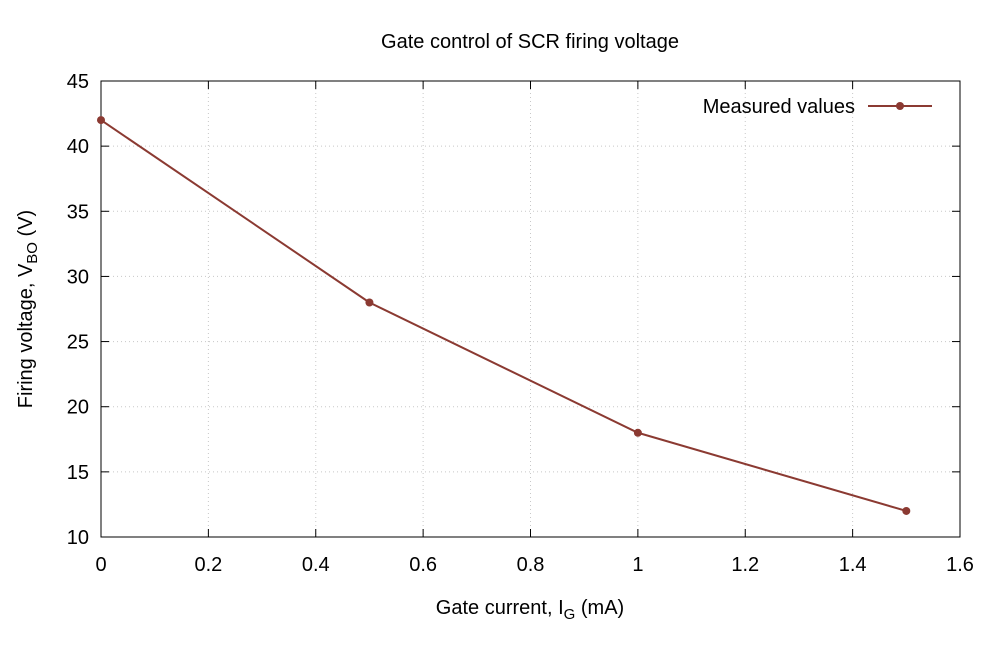 The height and width of the screenshot is (650, 1000). What do you see at coordinates (32, 253) in the screenshot?
I see `y-axis-title-subscript: BO` at bounding box center [32, 253].